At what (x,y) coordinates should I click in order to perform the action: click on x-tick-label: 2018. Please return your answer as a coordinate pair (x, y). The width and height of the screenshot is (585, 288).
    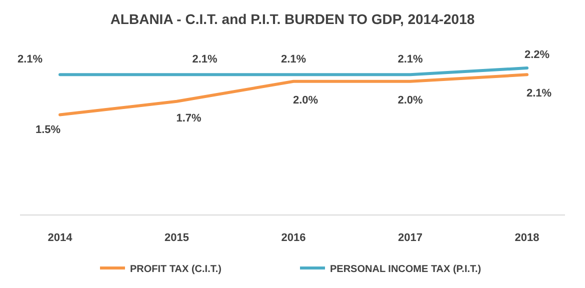
    Looking at the image, I should click on (527, 238).